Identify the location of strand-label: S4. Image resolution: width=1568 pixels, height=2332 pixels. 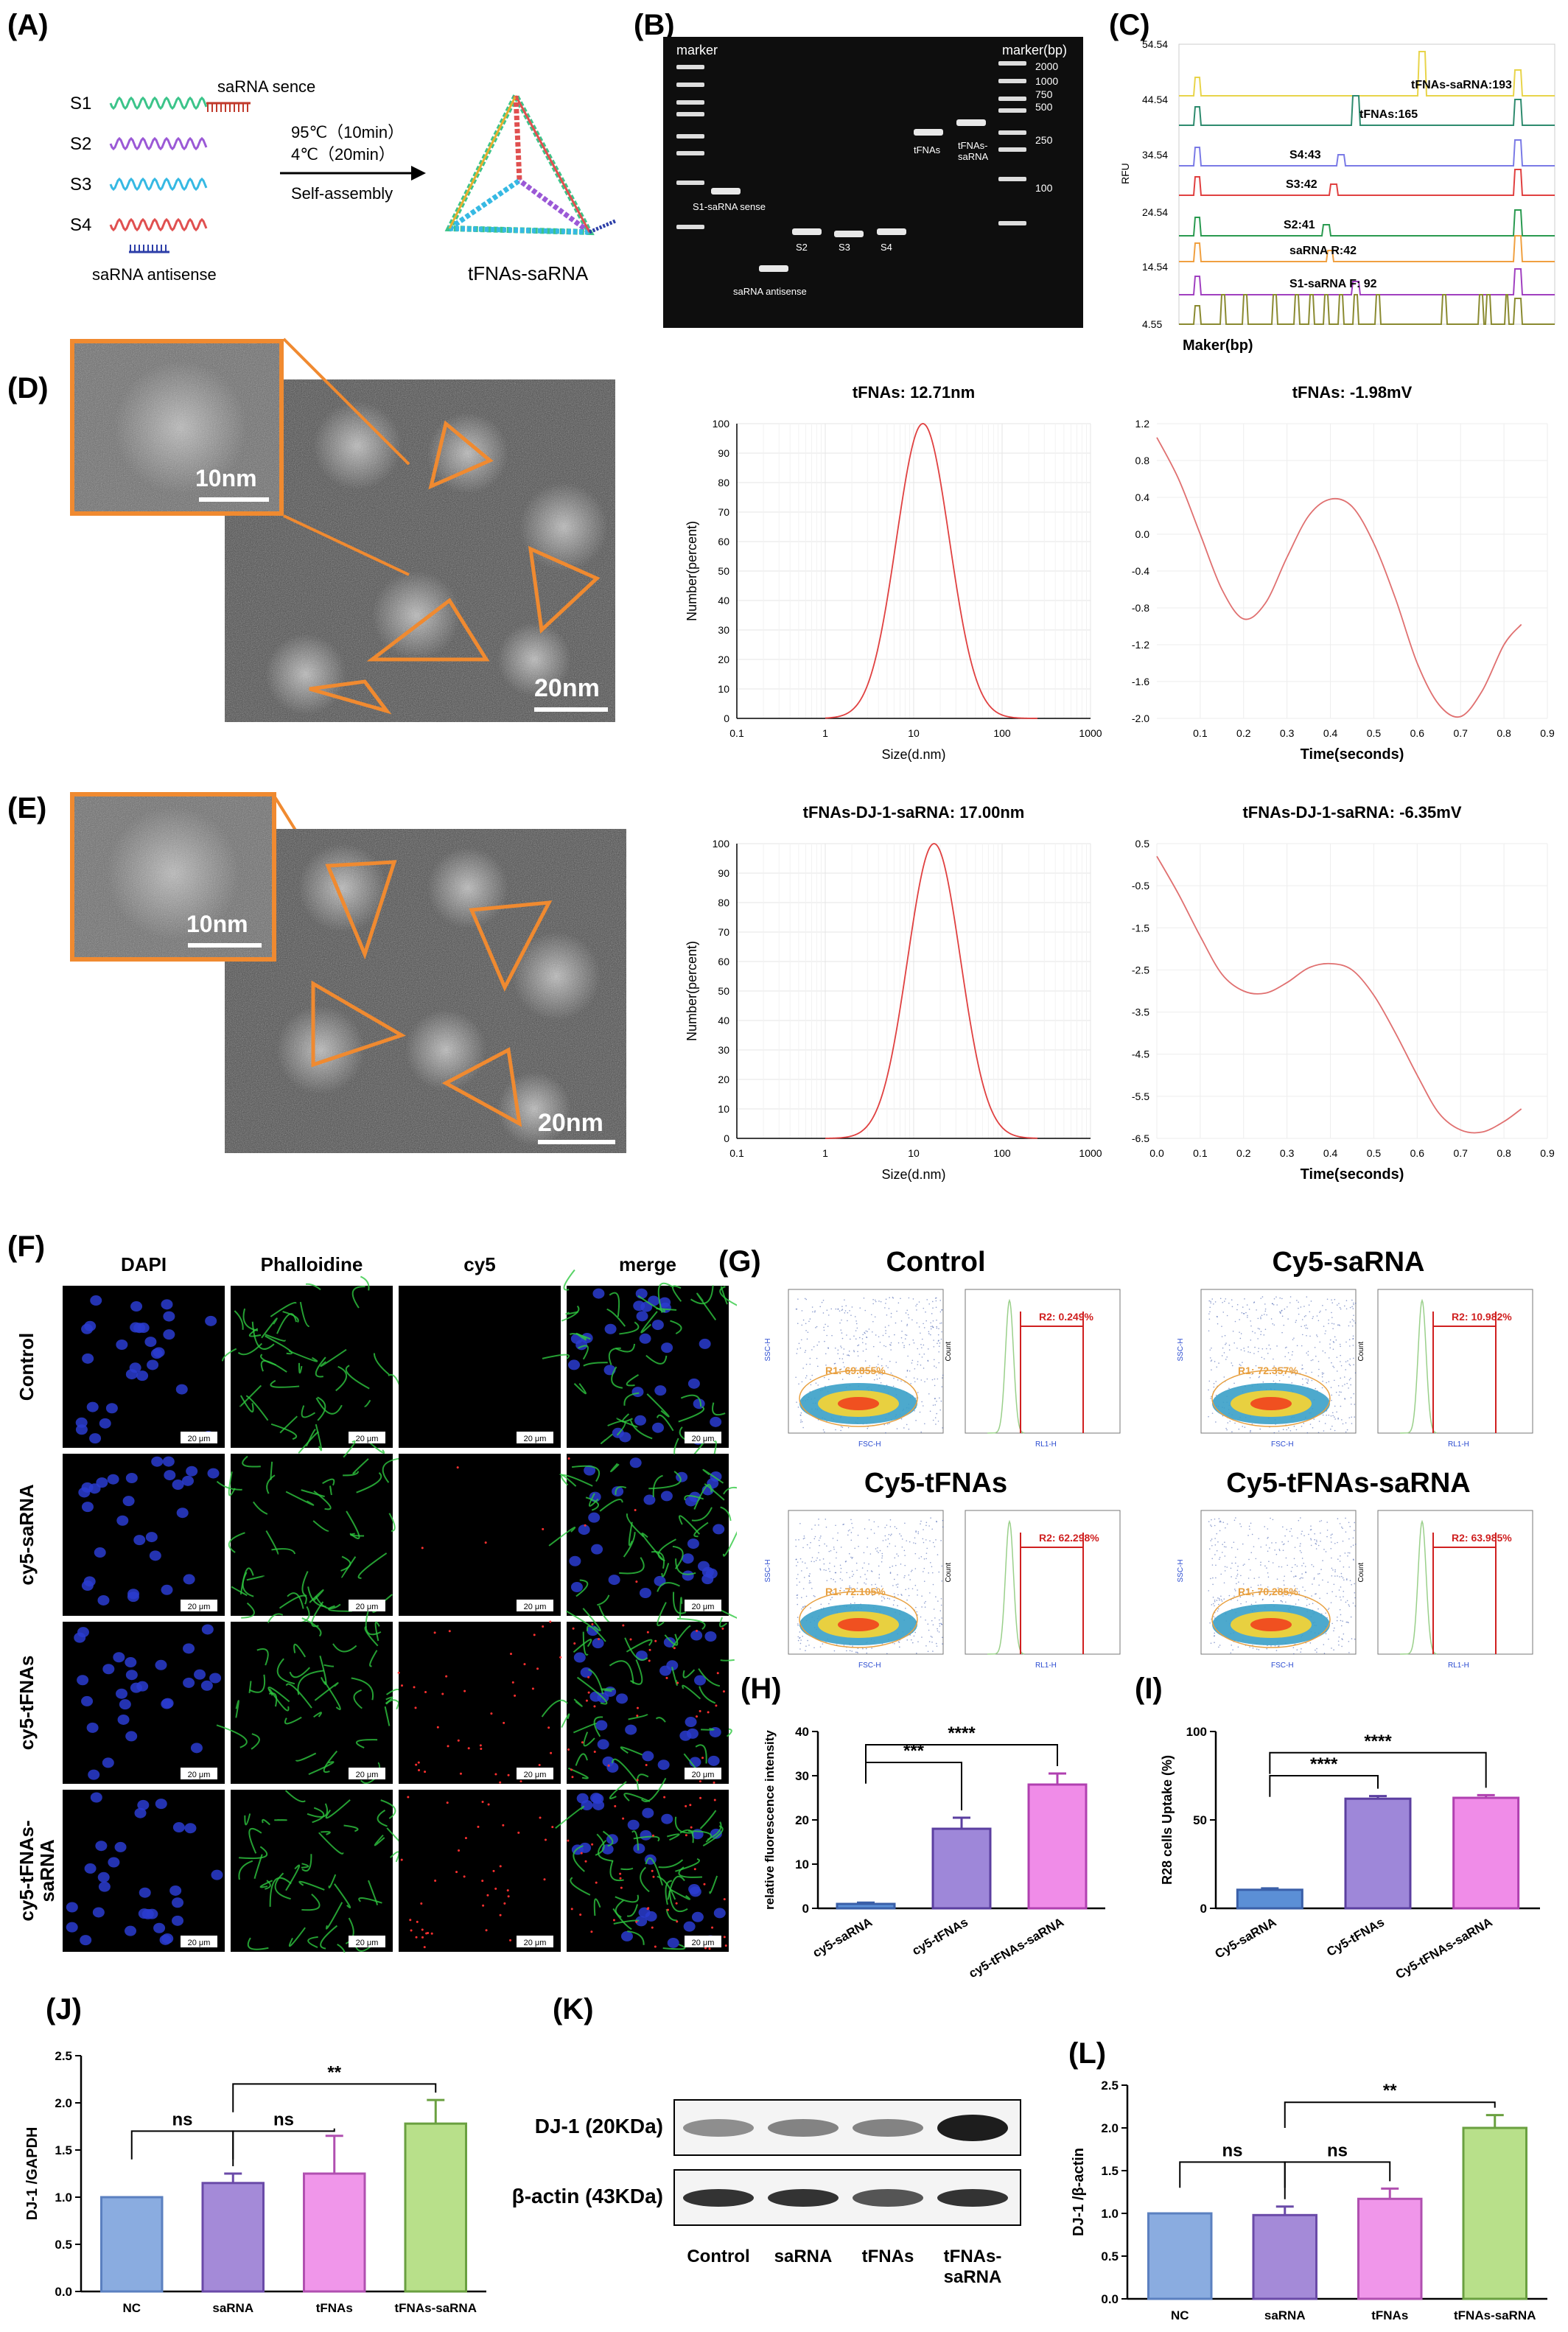
(80, 225).